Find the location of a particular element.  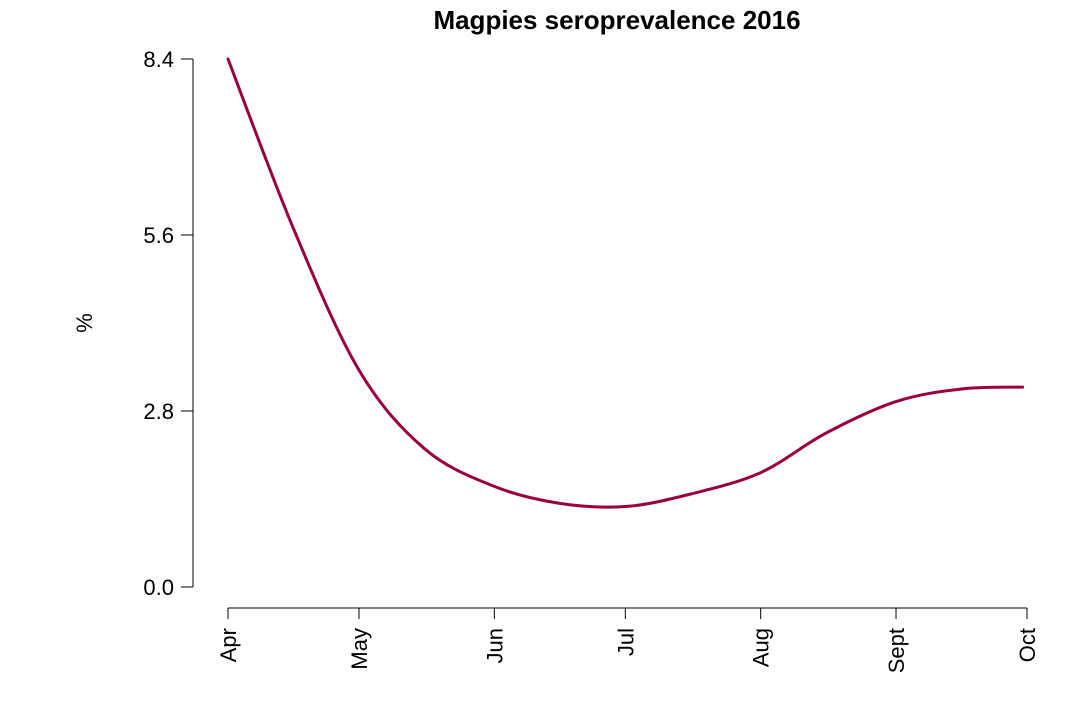

x-tick-label: Oct is located at coordinates (1027, 645).